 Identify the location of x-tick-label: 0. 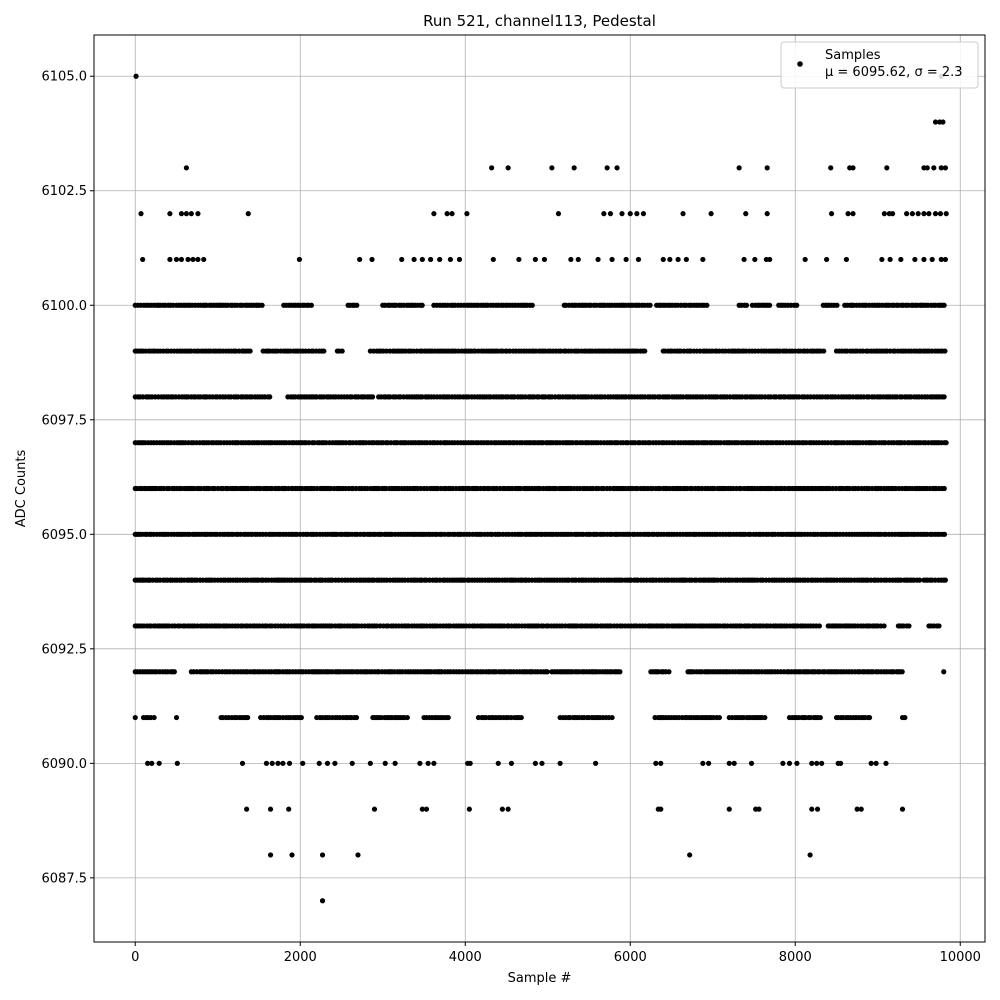
(135, 957).